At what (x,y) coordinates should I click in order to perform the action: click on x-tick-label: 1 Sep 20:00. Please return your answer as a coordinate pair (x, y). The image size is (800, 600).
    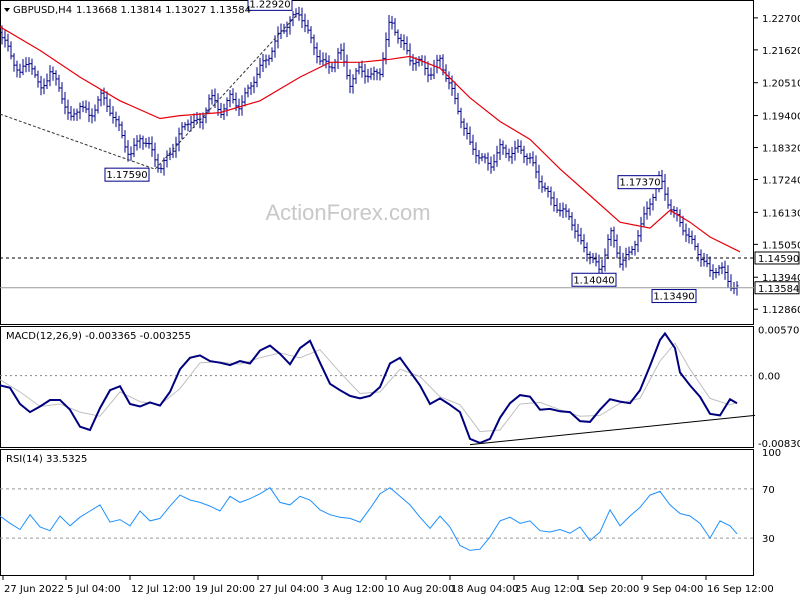
    Looking at the image, I should click on (609, 589).